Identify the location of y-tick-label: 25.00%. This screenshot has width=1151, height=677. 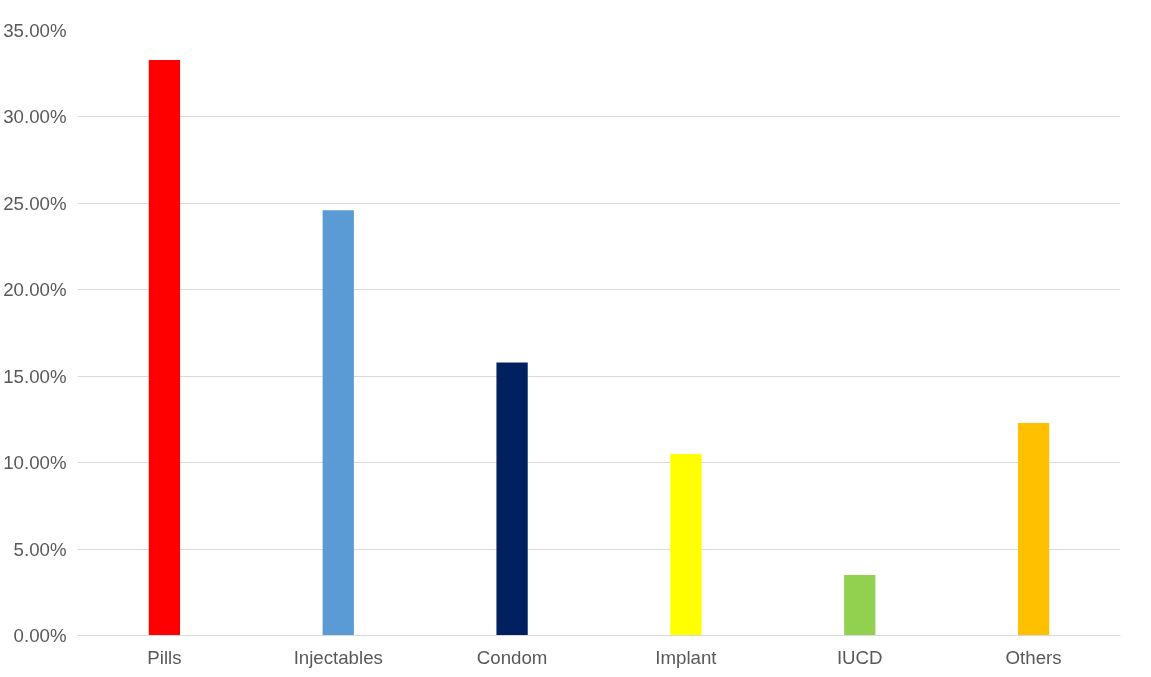
(35, 203).